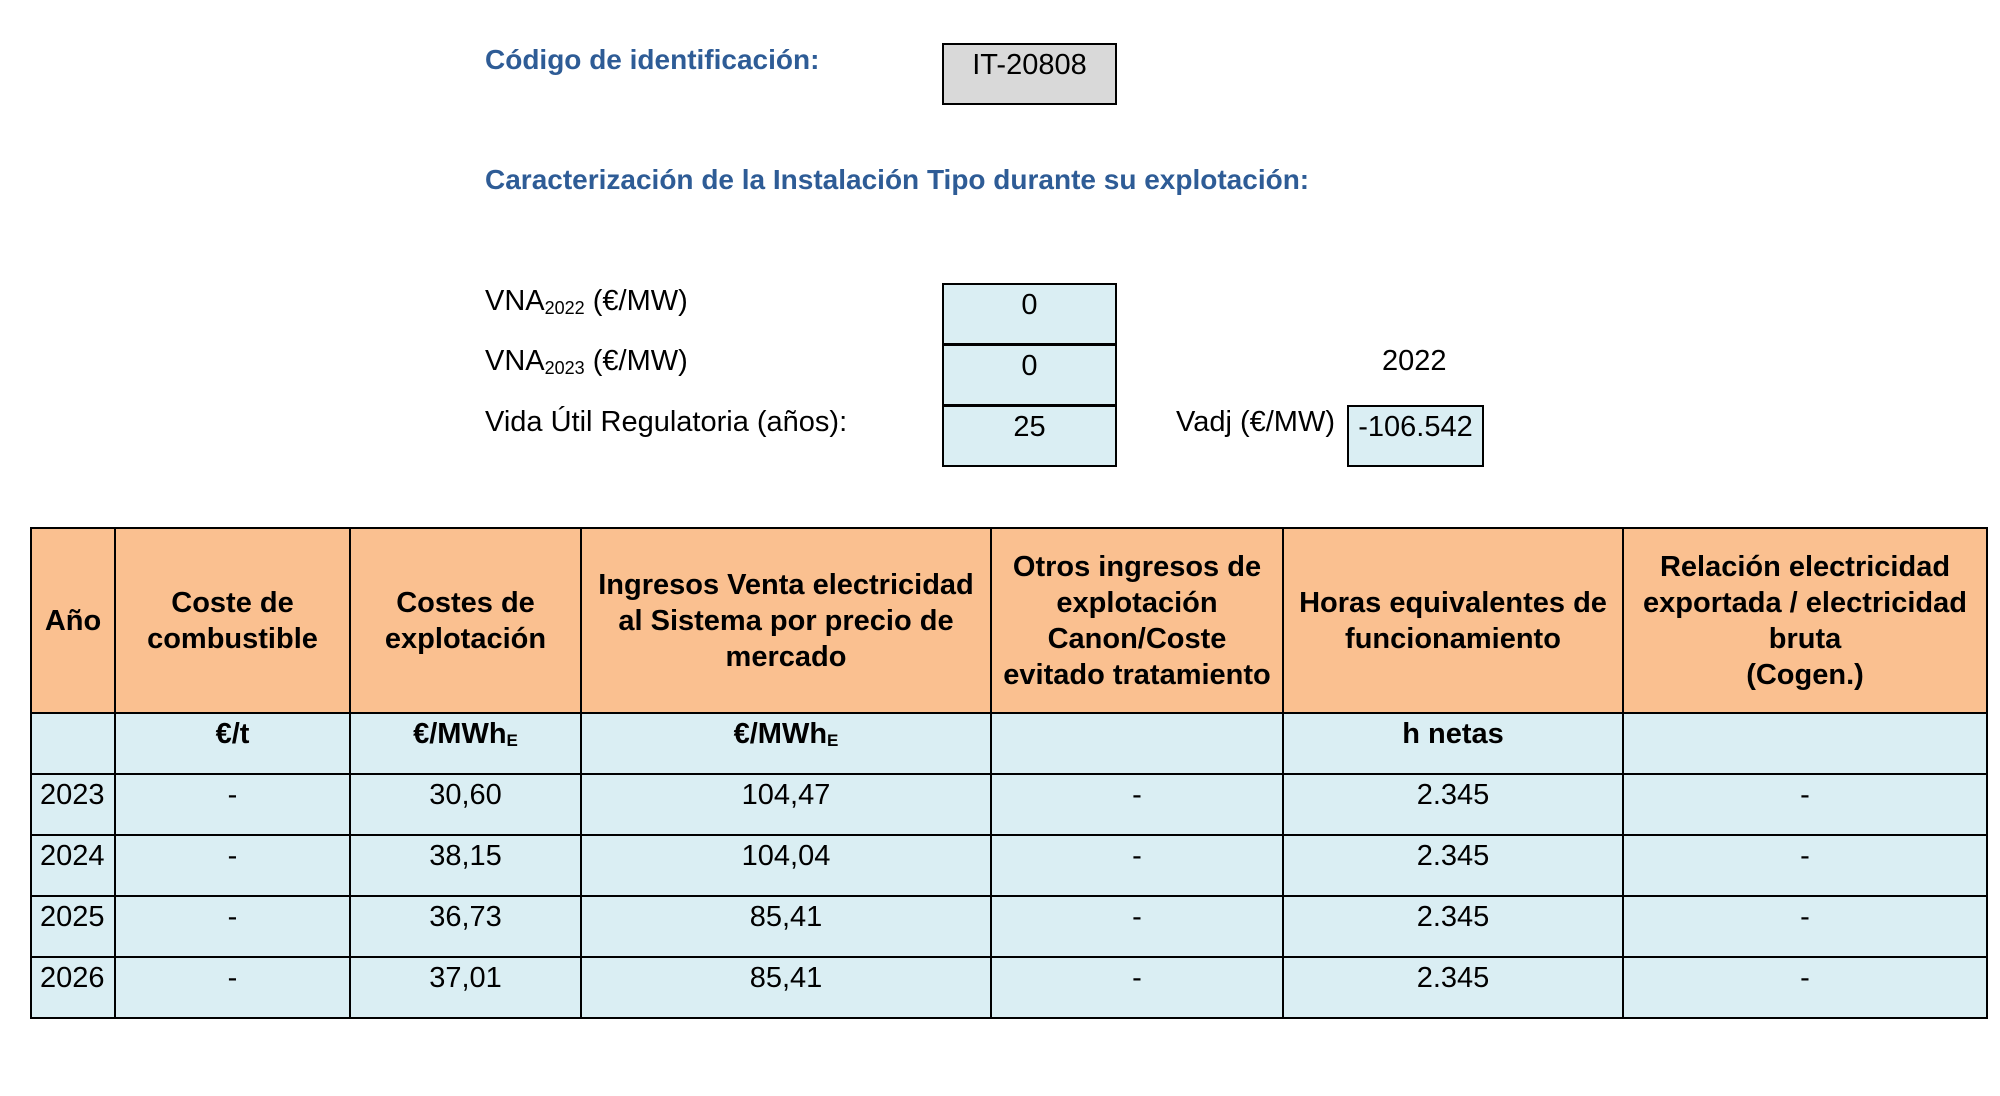 Image resolution: width=2000 pixels, height=1096 pixels. I want to click on year-cell: 2023, so click(73, 804).